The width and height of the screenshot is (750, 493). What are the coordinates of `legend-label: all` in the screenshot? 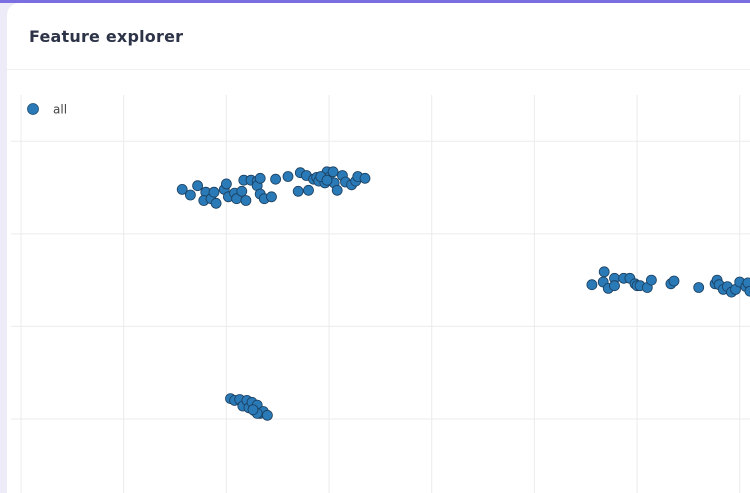 It's located at (60, 110).